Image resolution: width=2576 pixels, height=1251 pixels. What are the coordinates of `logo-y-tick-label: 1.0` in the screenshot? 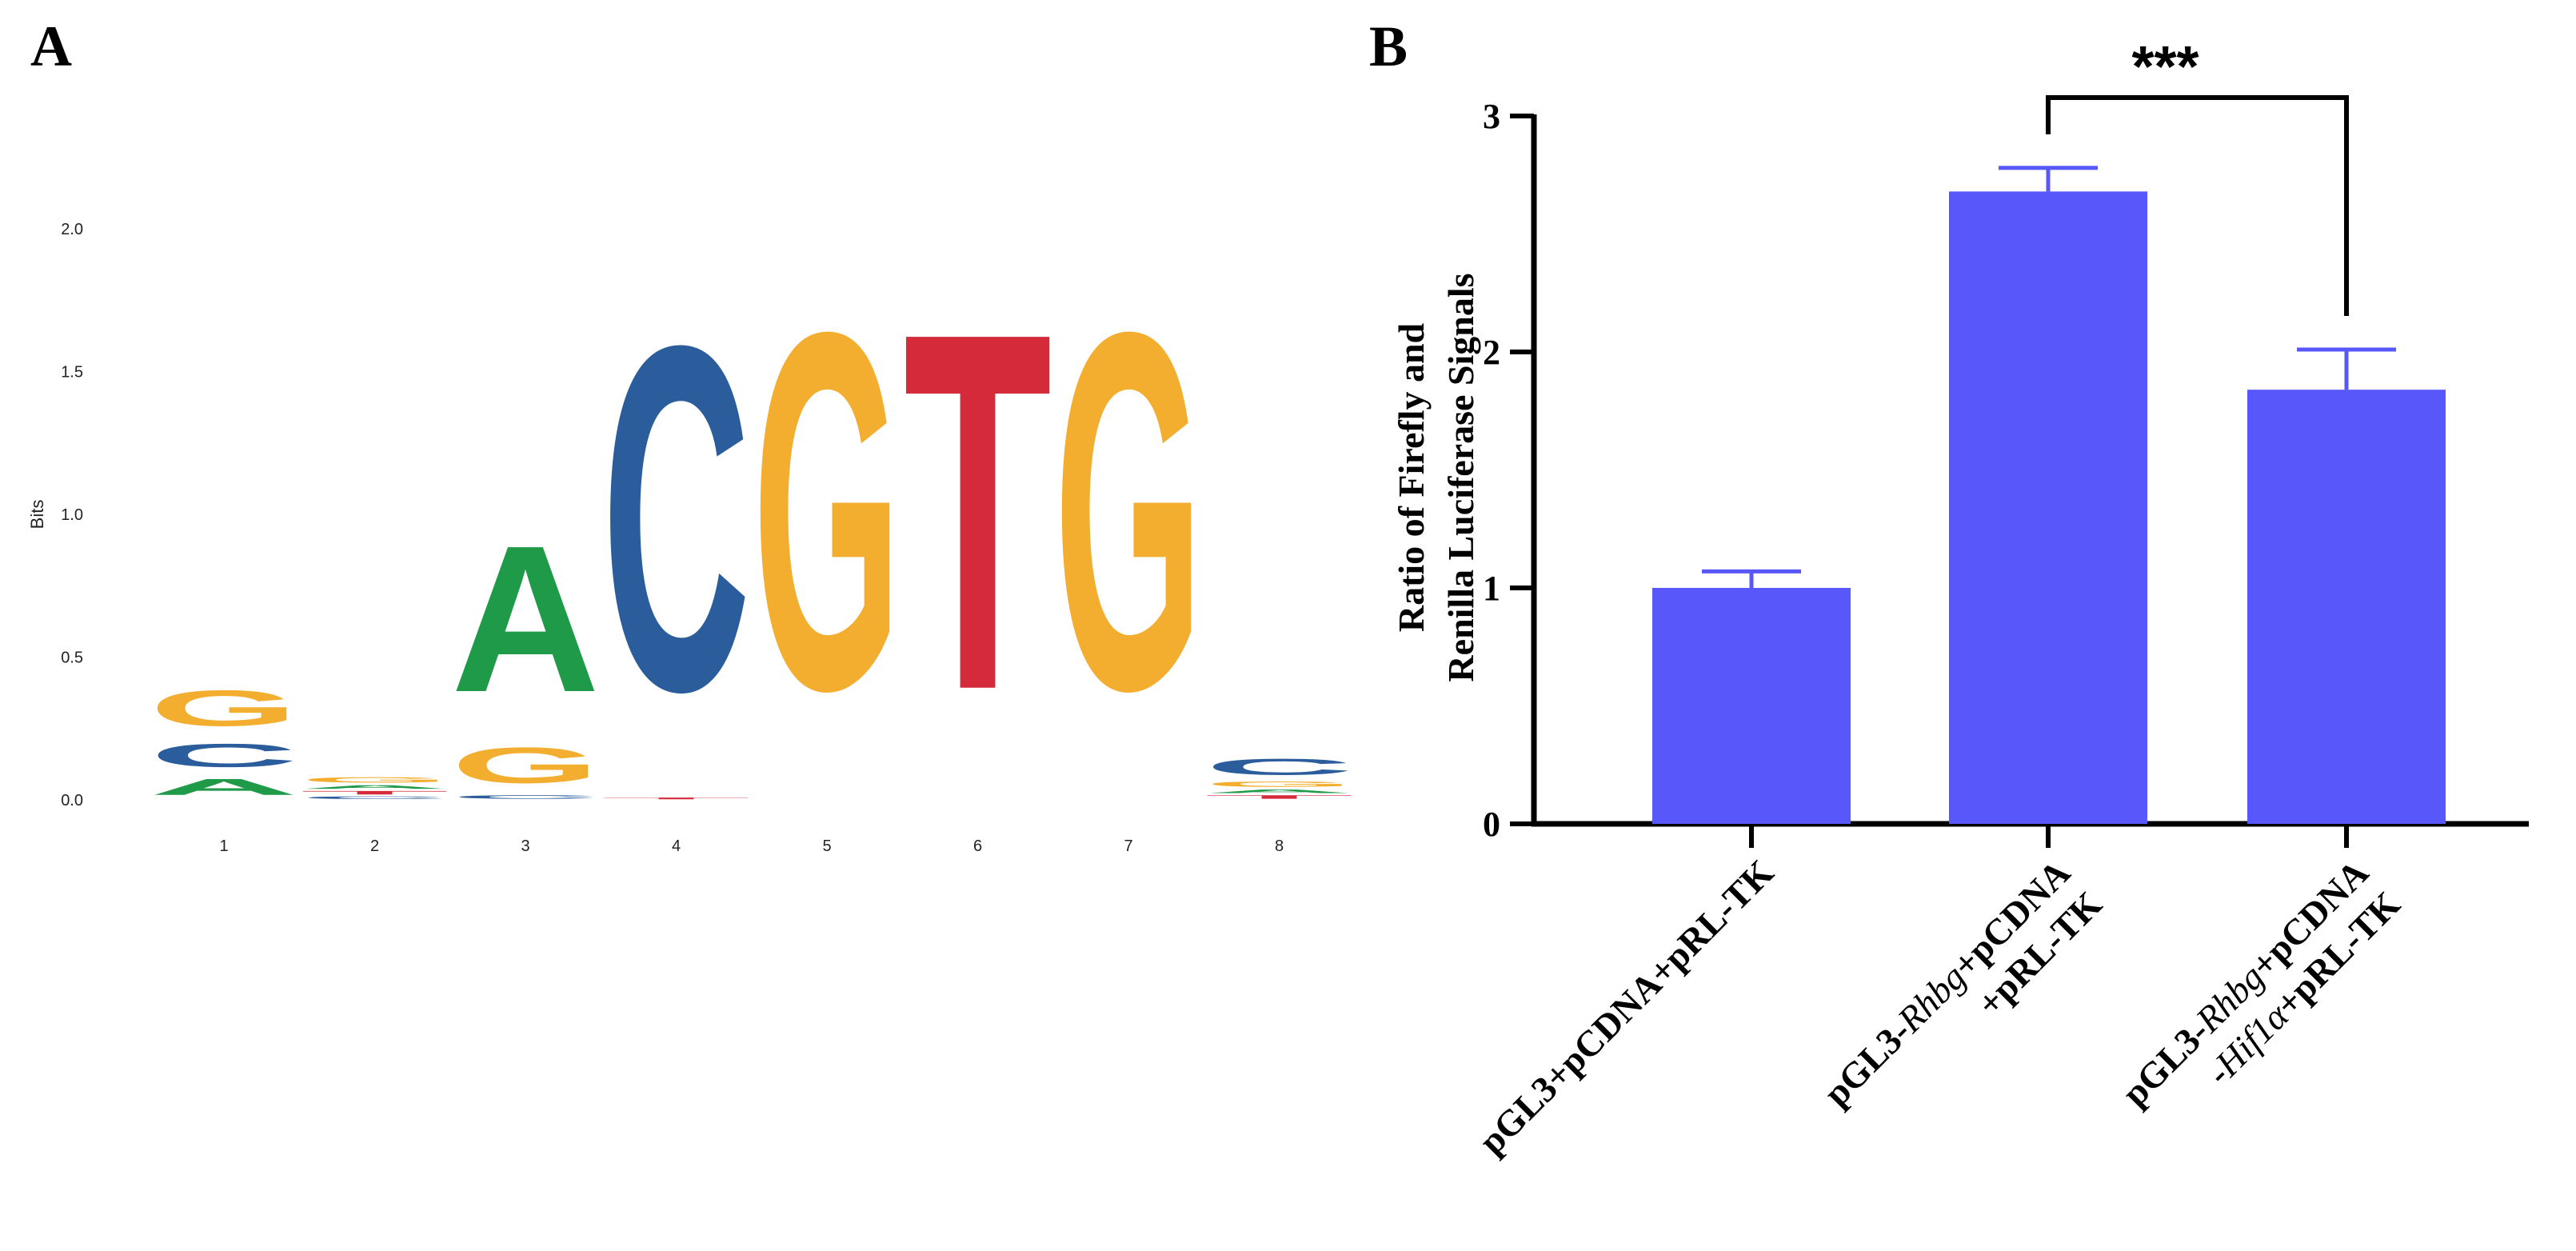 It's located at (72, 515).